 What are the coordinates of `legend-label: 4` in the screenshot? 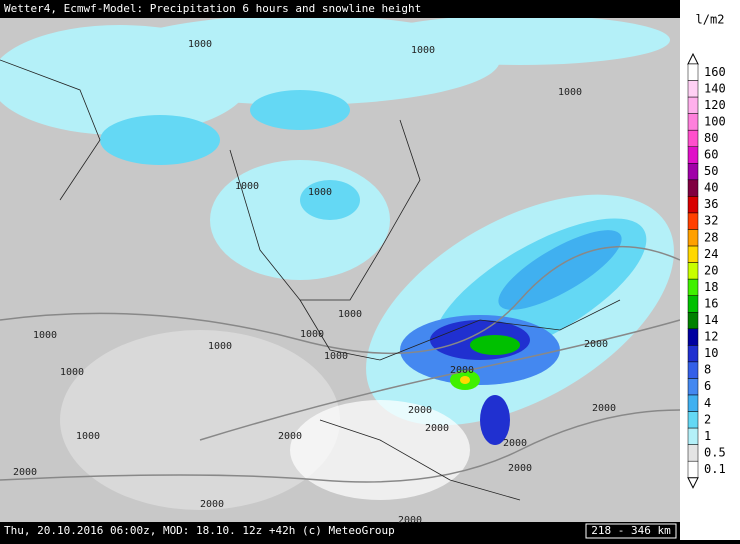 It's located at (707, 403).